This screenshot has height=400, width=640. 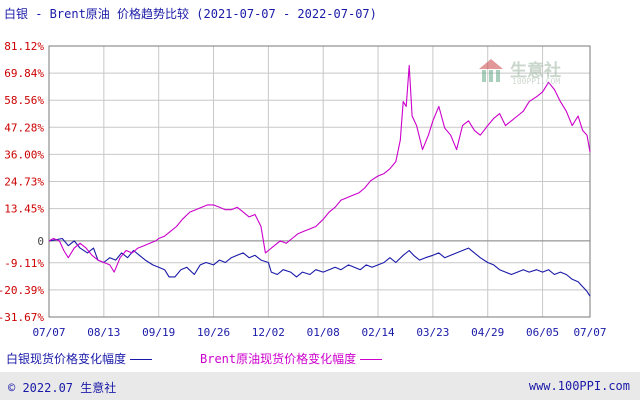 I want to click on legend-swatch-silver, so click(x=141, y=359).